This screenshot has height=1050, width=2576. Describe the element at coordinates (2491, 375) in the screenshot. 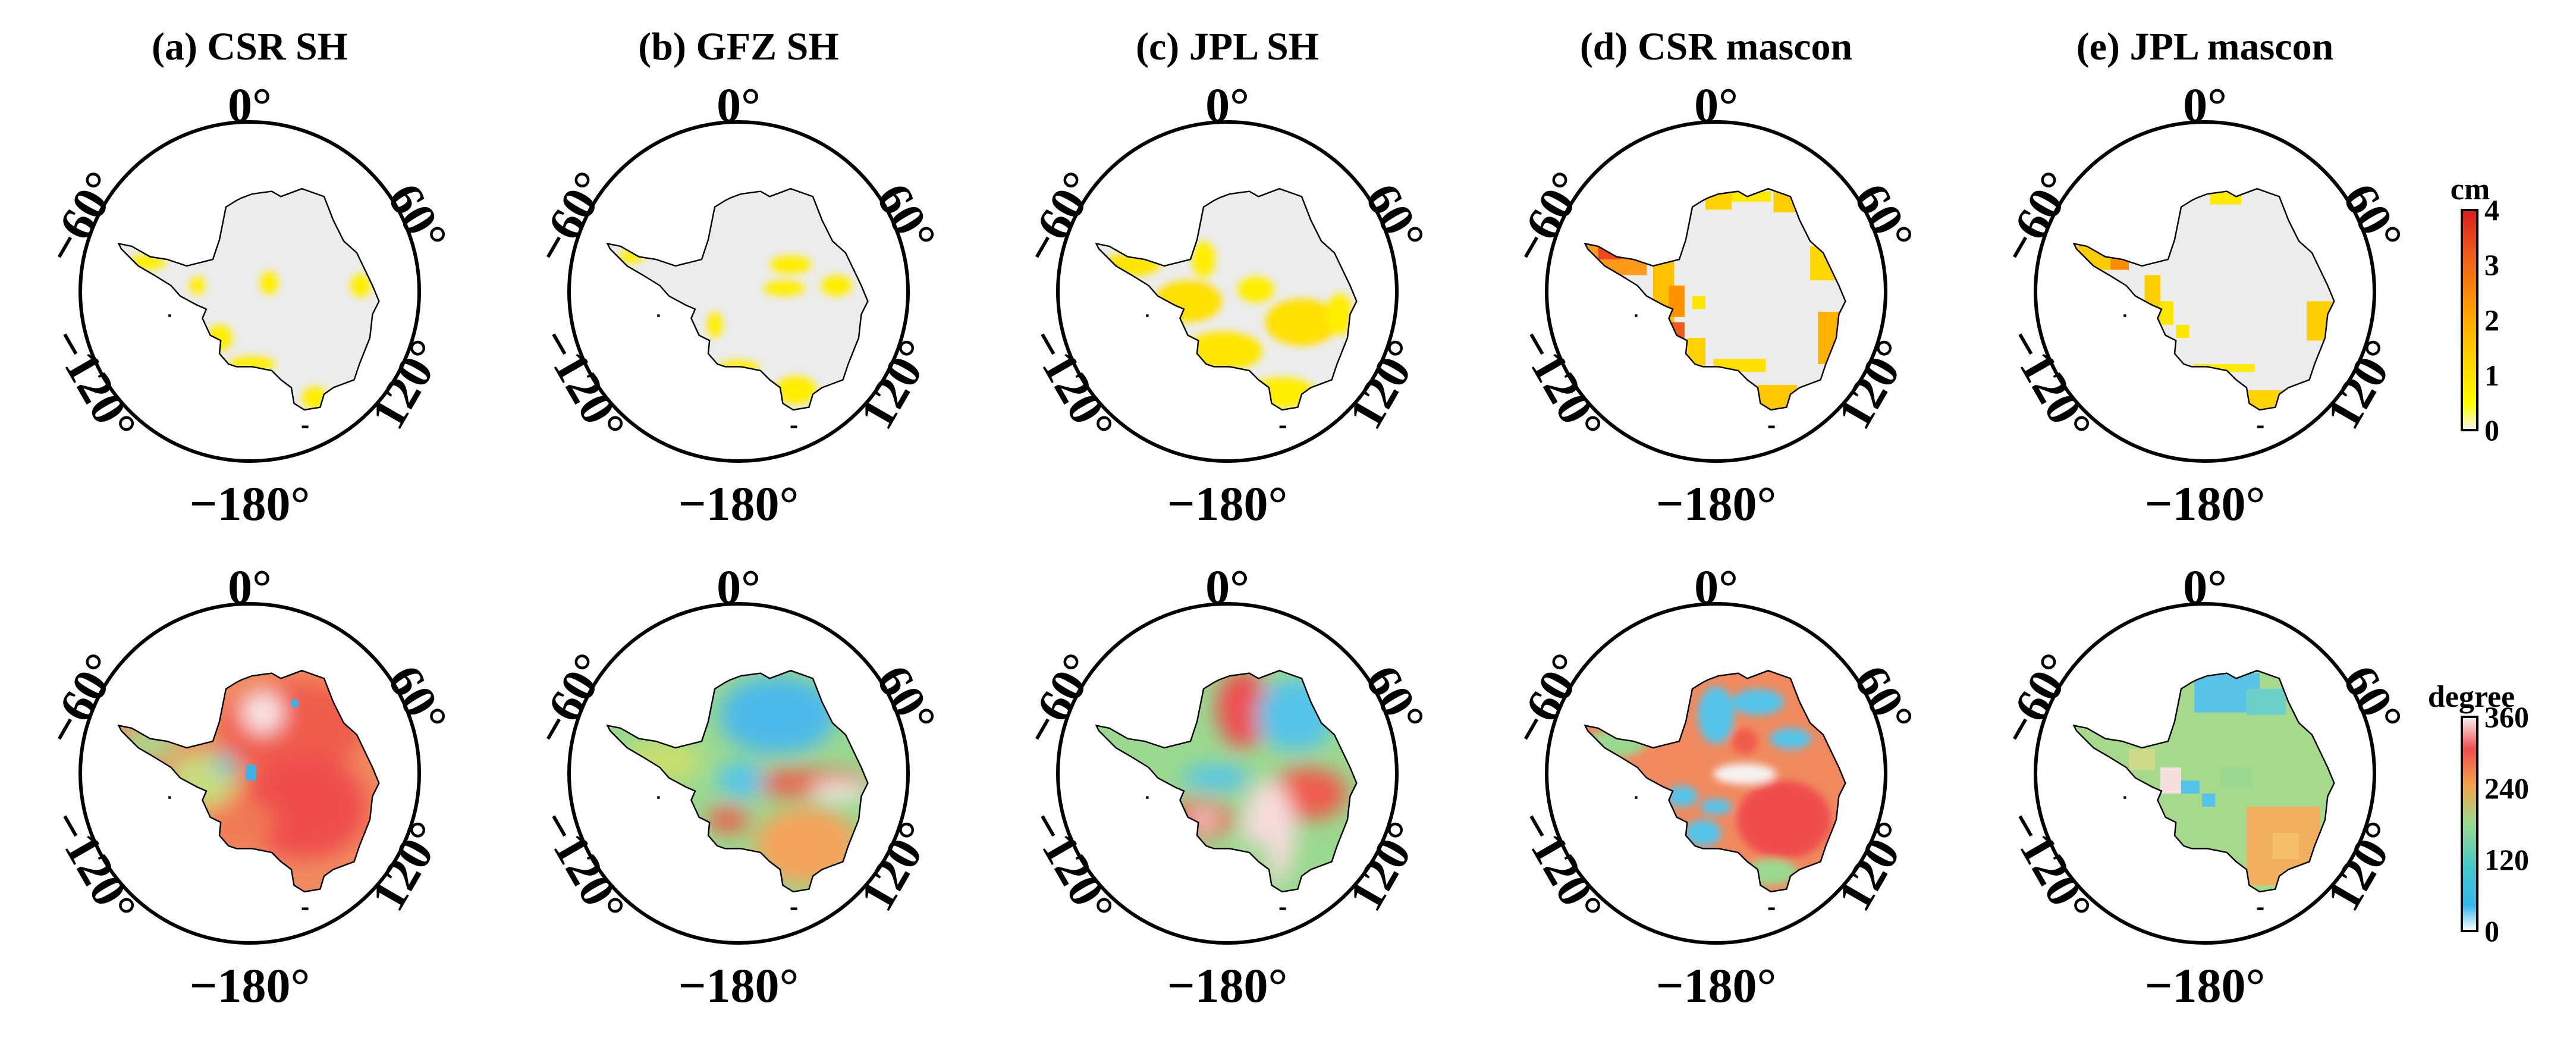

I see `colorbar-amplitude-tick: 1` at that location.